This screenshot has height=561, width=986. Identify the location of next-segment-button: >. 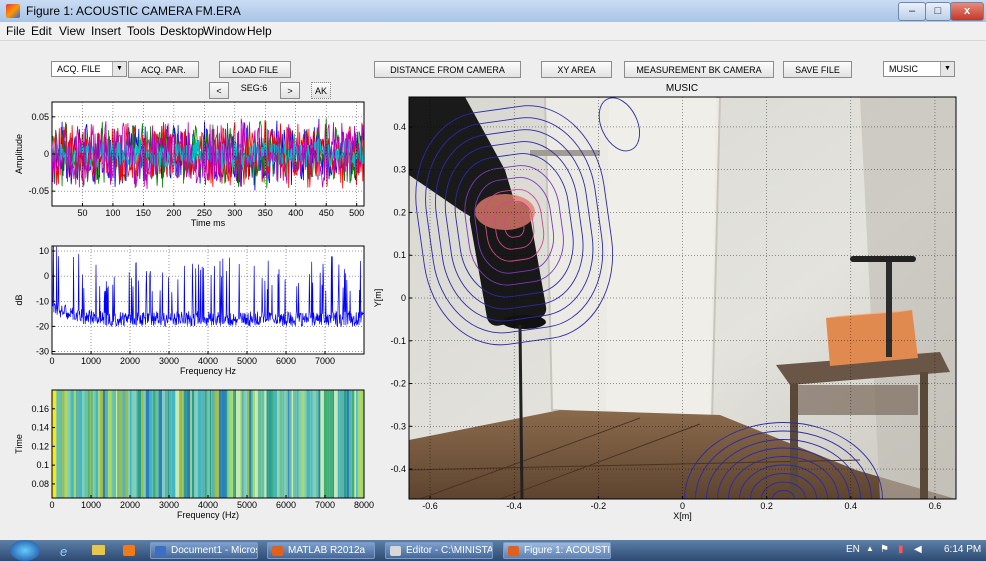
(290, 90).